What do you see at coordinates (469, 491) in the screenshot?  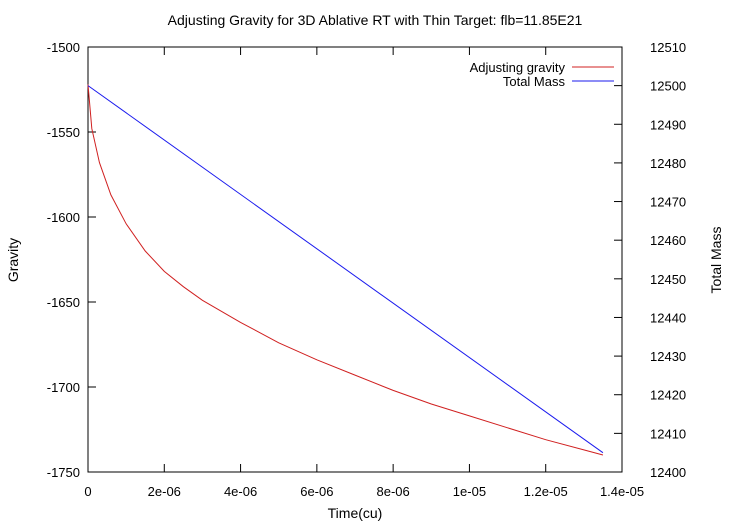 I see `x-tick-label: 1e-05` at bounding box center [469, 491].